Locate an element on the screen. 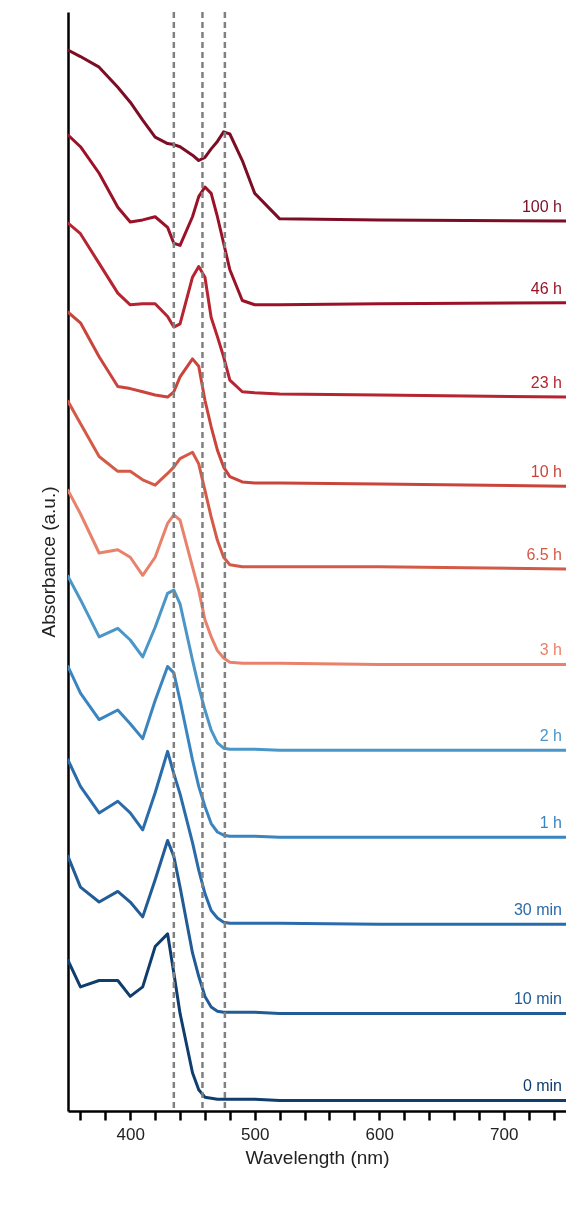 This screenshot has height=1205, width=566. series-label: 46 h is located at coordinates (546, 288).